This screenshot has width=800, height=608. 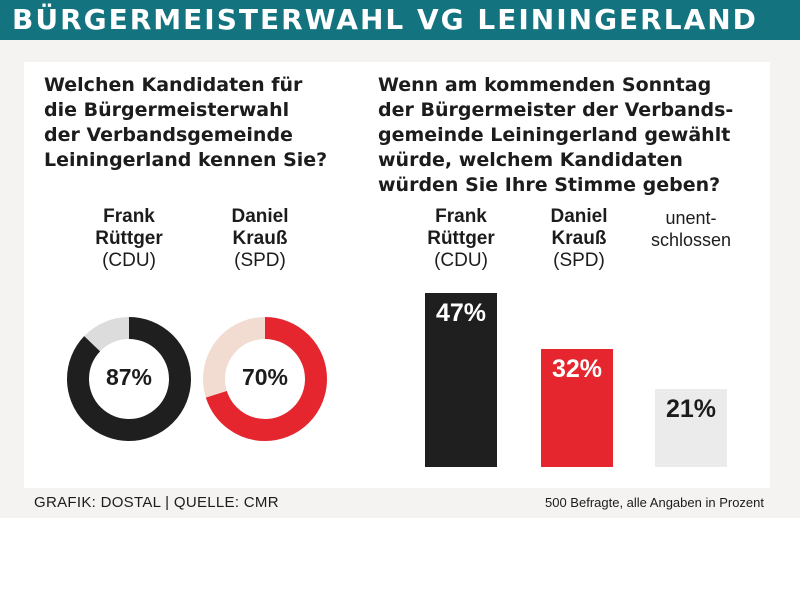 I want to click on donut-value-label: 87%, so click(x=129, y=377).